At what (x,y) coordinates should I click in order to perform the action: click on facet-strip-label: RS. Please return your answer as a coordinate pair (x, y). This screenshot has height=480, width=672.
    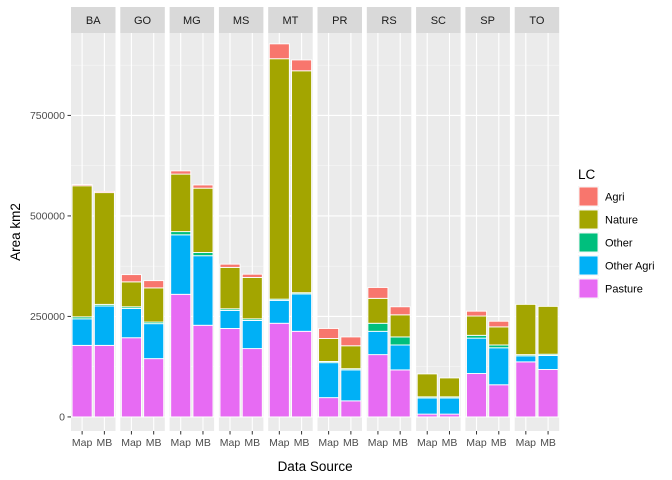
    Looking at the image, I should click on (388, 21).